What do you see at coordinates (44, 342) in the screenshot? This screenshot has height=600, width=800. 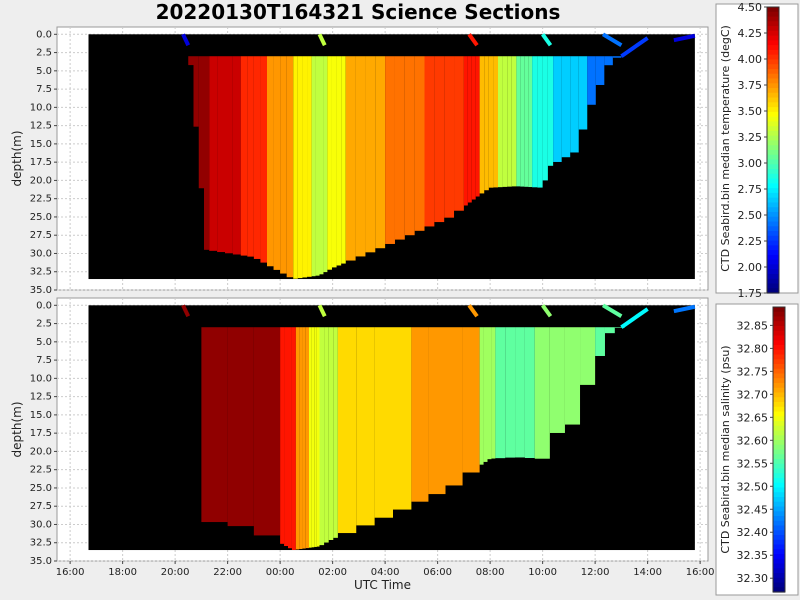 I see `y-tick-label: 5.0` at bounding box center [44, 342].